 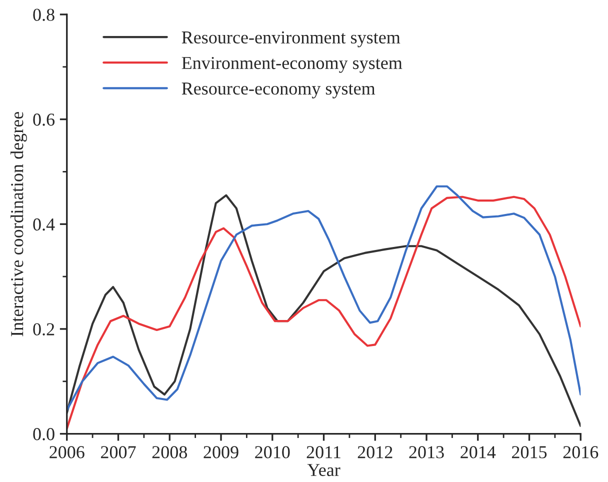 What do you see at coordinates (529, 452) in the screenshot?
I see `x-tick-label: 2015` at bounding box center [529, 452].